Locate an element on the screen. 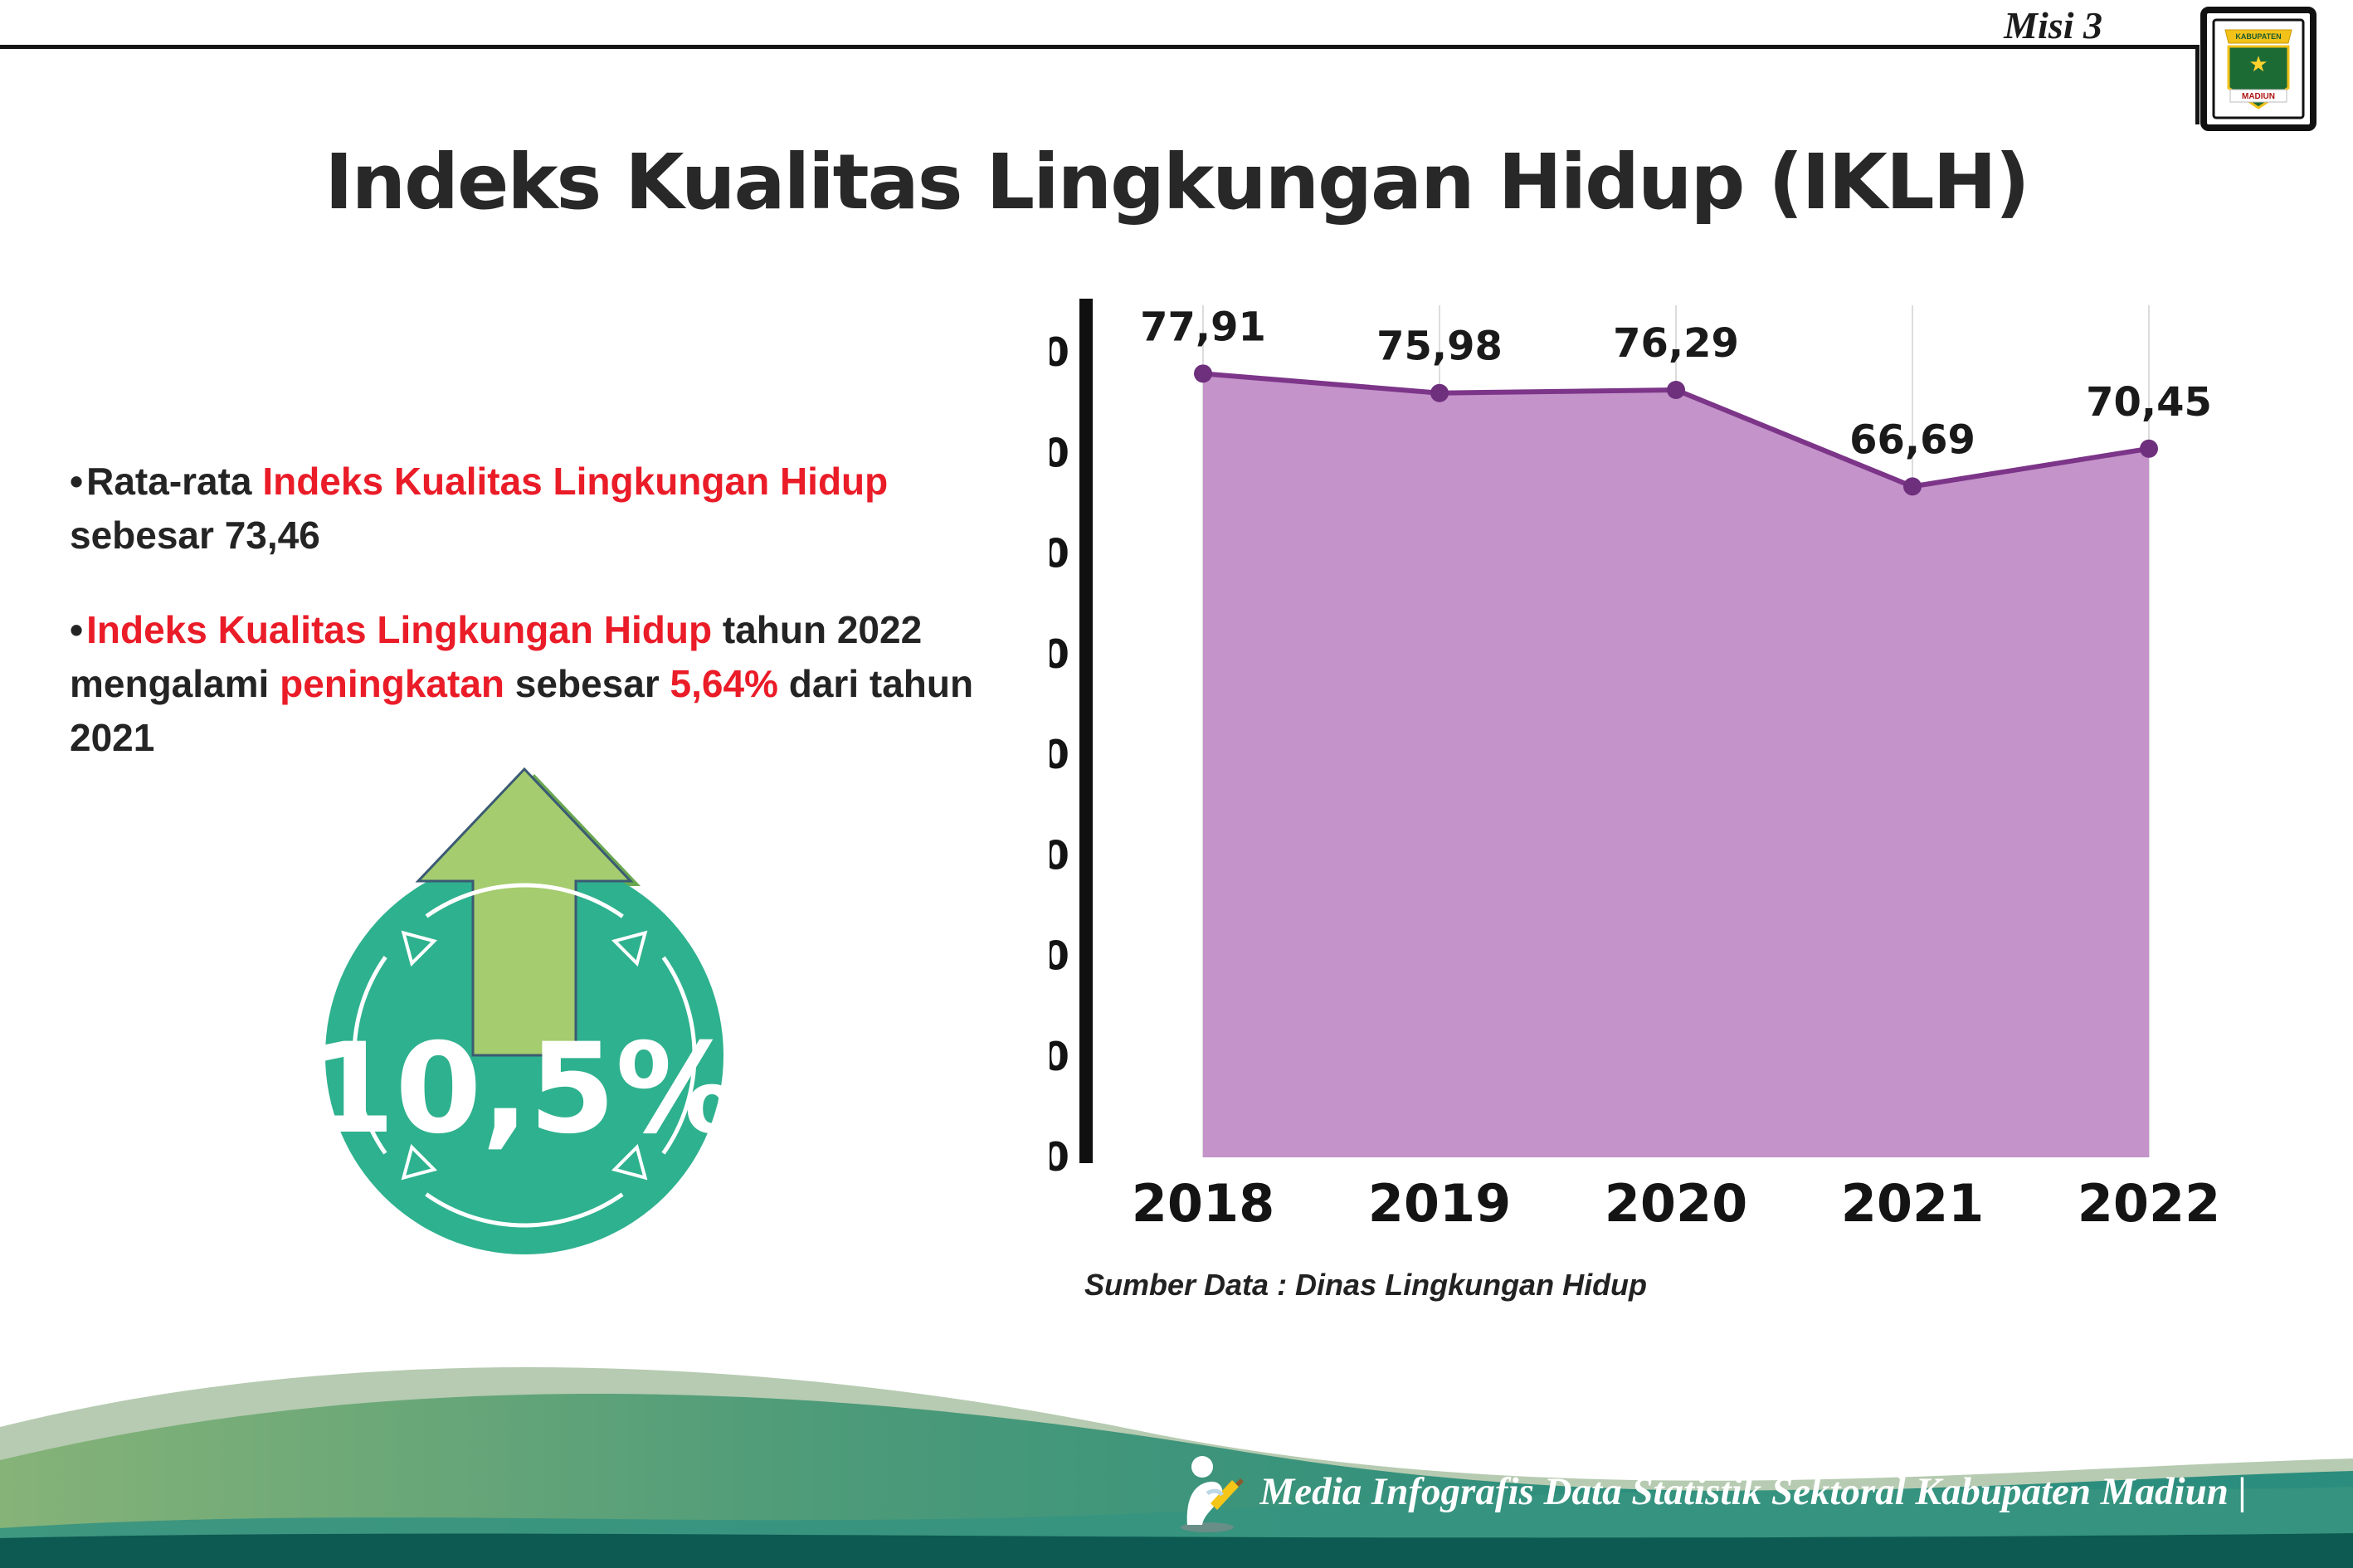 The height and width of the screenshot is (1568, 2353). x-tick-label: 2021 is located at coordinates (1913, 1203).